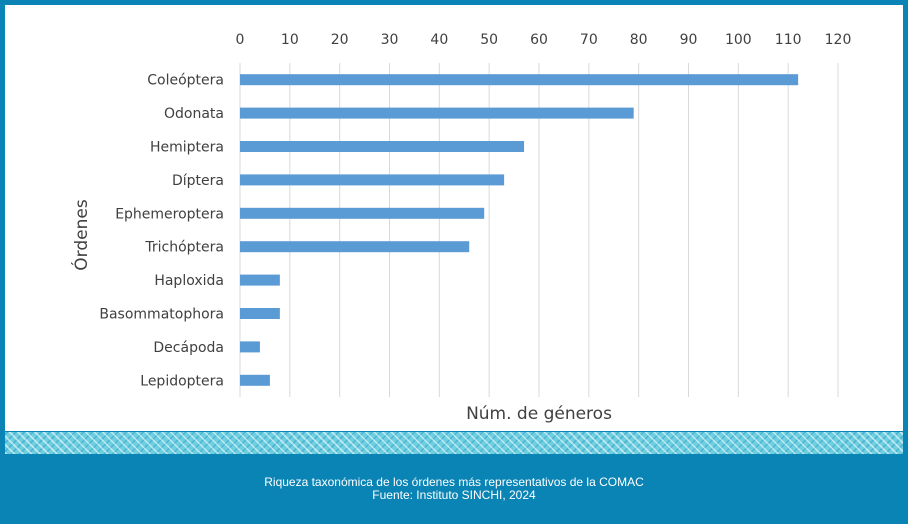  I want to click on category-label: Odonata, so click(194, 114).